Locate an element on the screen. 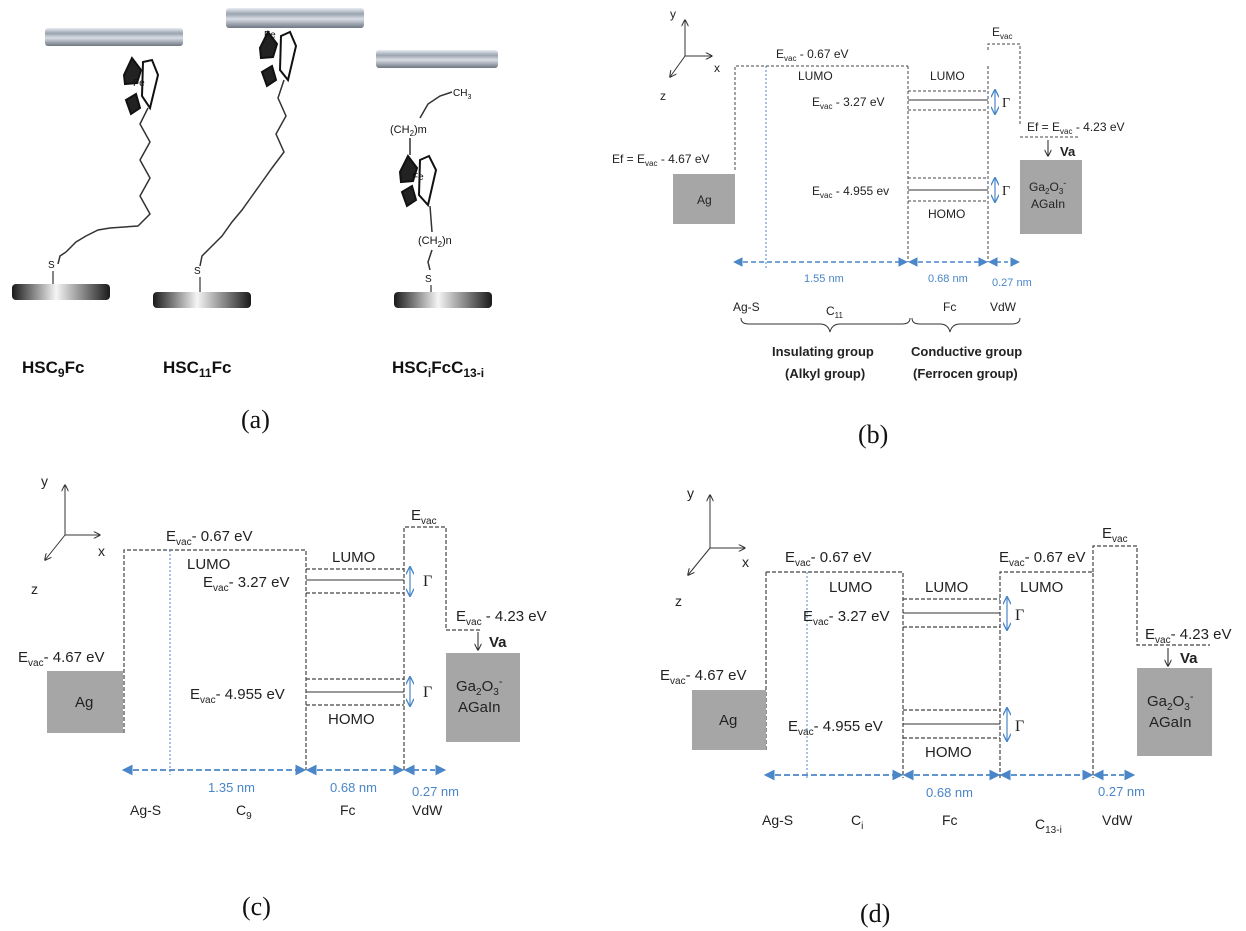 The image size is (1246, 931). ag-label-d: Ag is located at coordinates (728, 720).